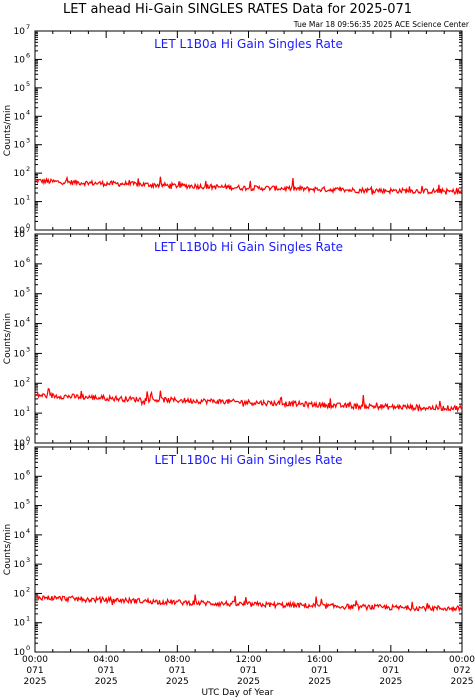 The height and width of the screenshot is (700, 475). I want to click on x-tick-time: 20:00, so click(391, 660).